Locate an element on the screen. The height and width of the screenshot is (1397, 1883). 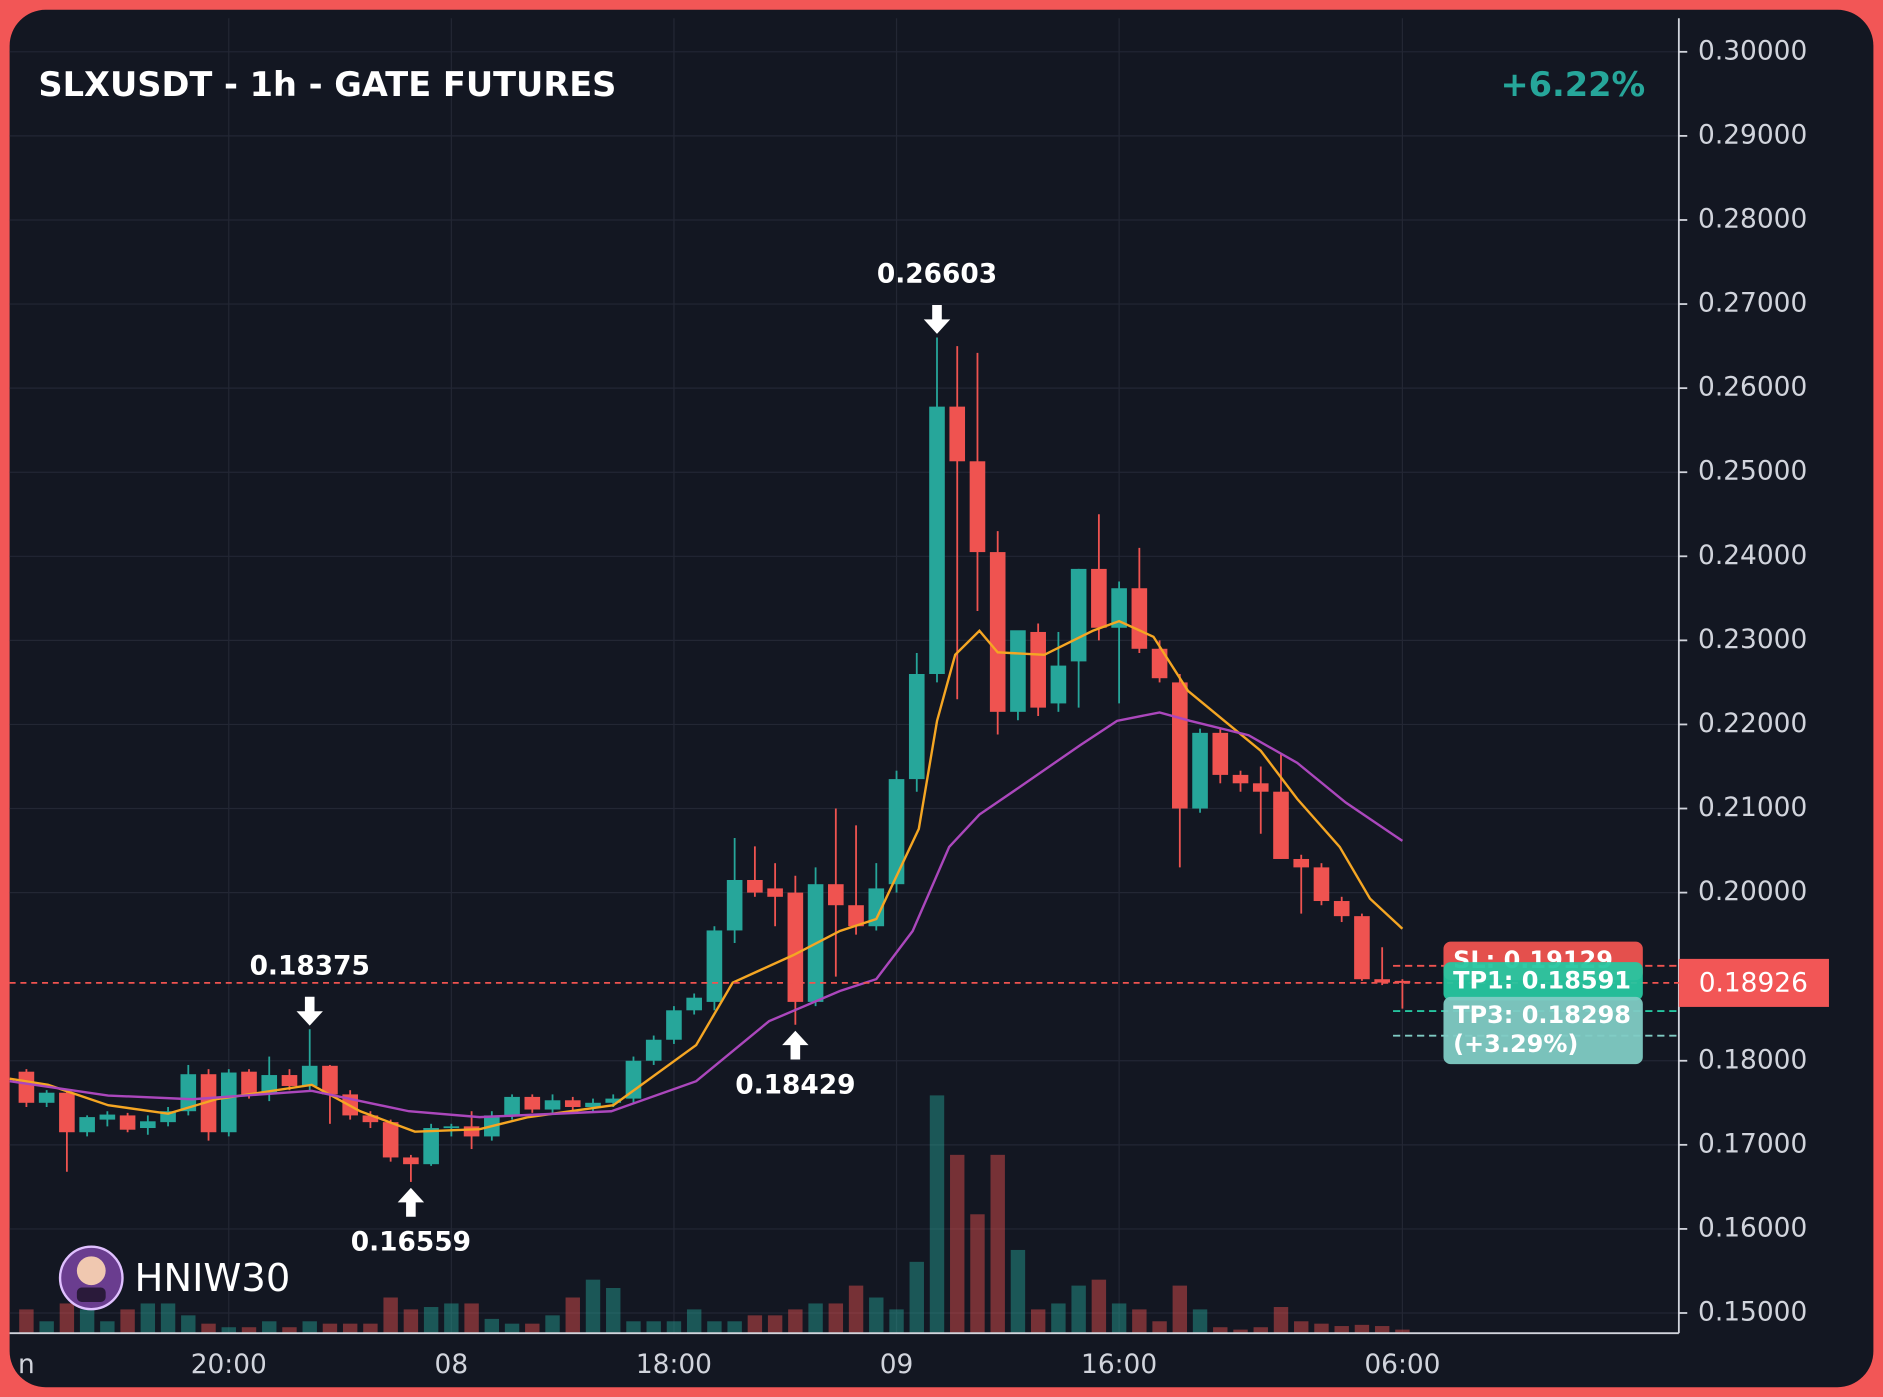
y-tick-label: 0.27000 is located at coordinates (1752, 303).